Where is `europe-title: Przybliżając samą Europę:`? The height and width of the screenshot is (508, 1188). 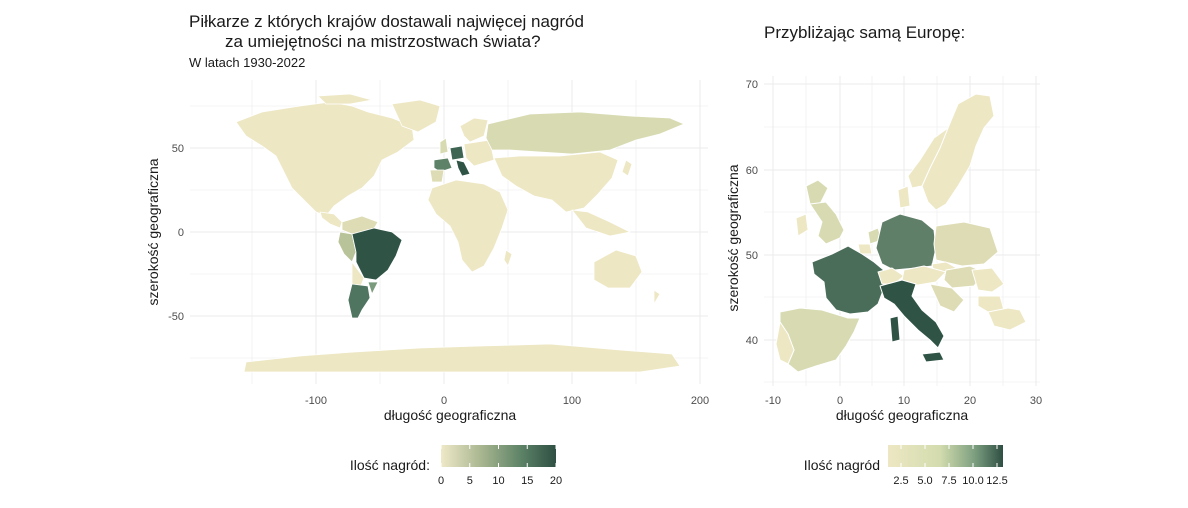 europe-title: Przybliżając samą Europę: is located at coordinates (864, 32).